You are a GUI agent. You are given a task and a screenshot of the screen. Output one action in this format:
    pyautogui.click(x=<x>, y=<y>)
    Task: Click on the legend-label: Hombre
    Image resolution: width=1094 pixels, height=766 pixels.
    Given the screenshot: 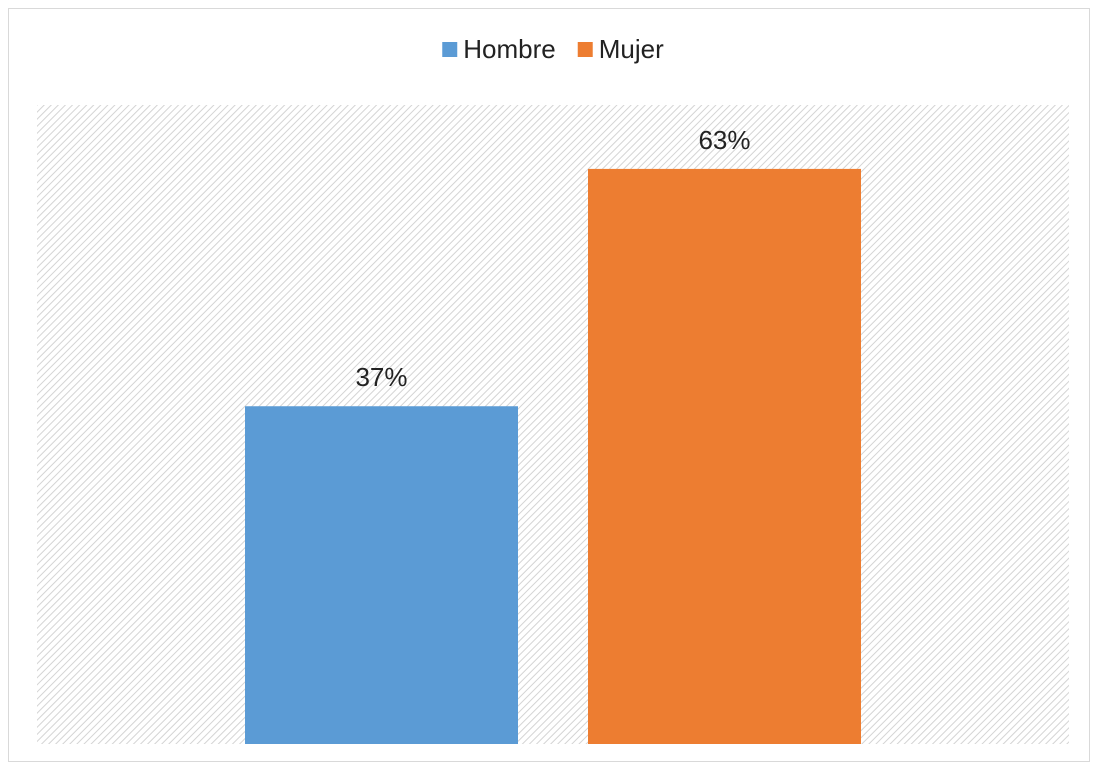 What is the action you would take?
    pyautogui.click(x=509, y=49)
    